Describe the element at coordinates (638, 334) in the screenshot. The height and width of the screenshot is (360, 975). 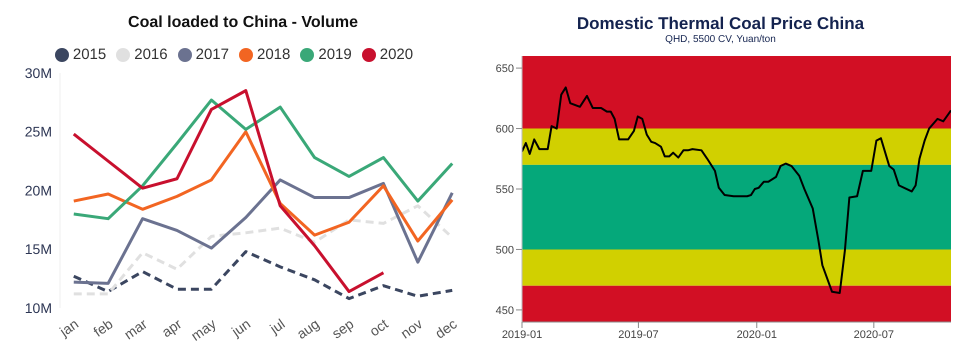
I see `x-tick-label: 2019-07` at that location.